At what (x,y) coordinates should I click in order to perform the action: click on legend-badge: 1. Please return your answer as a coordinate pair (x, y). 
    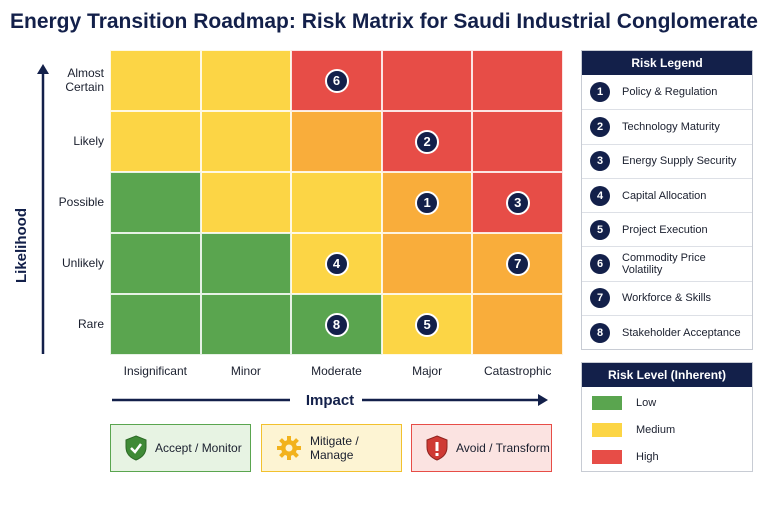
    Looking at the image, I should click on (600, 92).